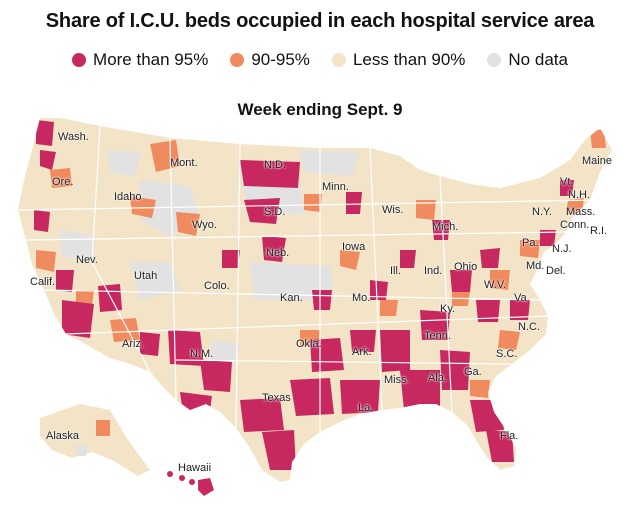 The image size is (640, 508). I want to click on label-ohio: Ohio, so click(466, 267).